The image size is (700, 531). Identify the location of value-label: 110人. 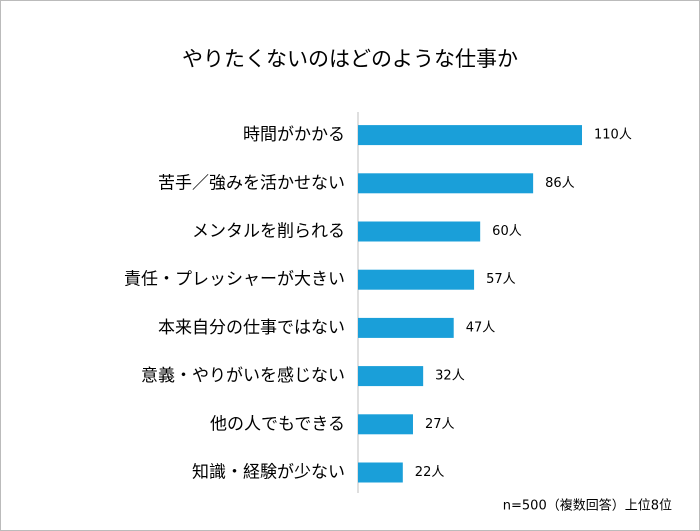
(613, 135).